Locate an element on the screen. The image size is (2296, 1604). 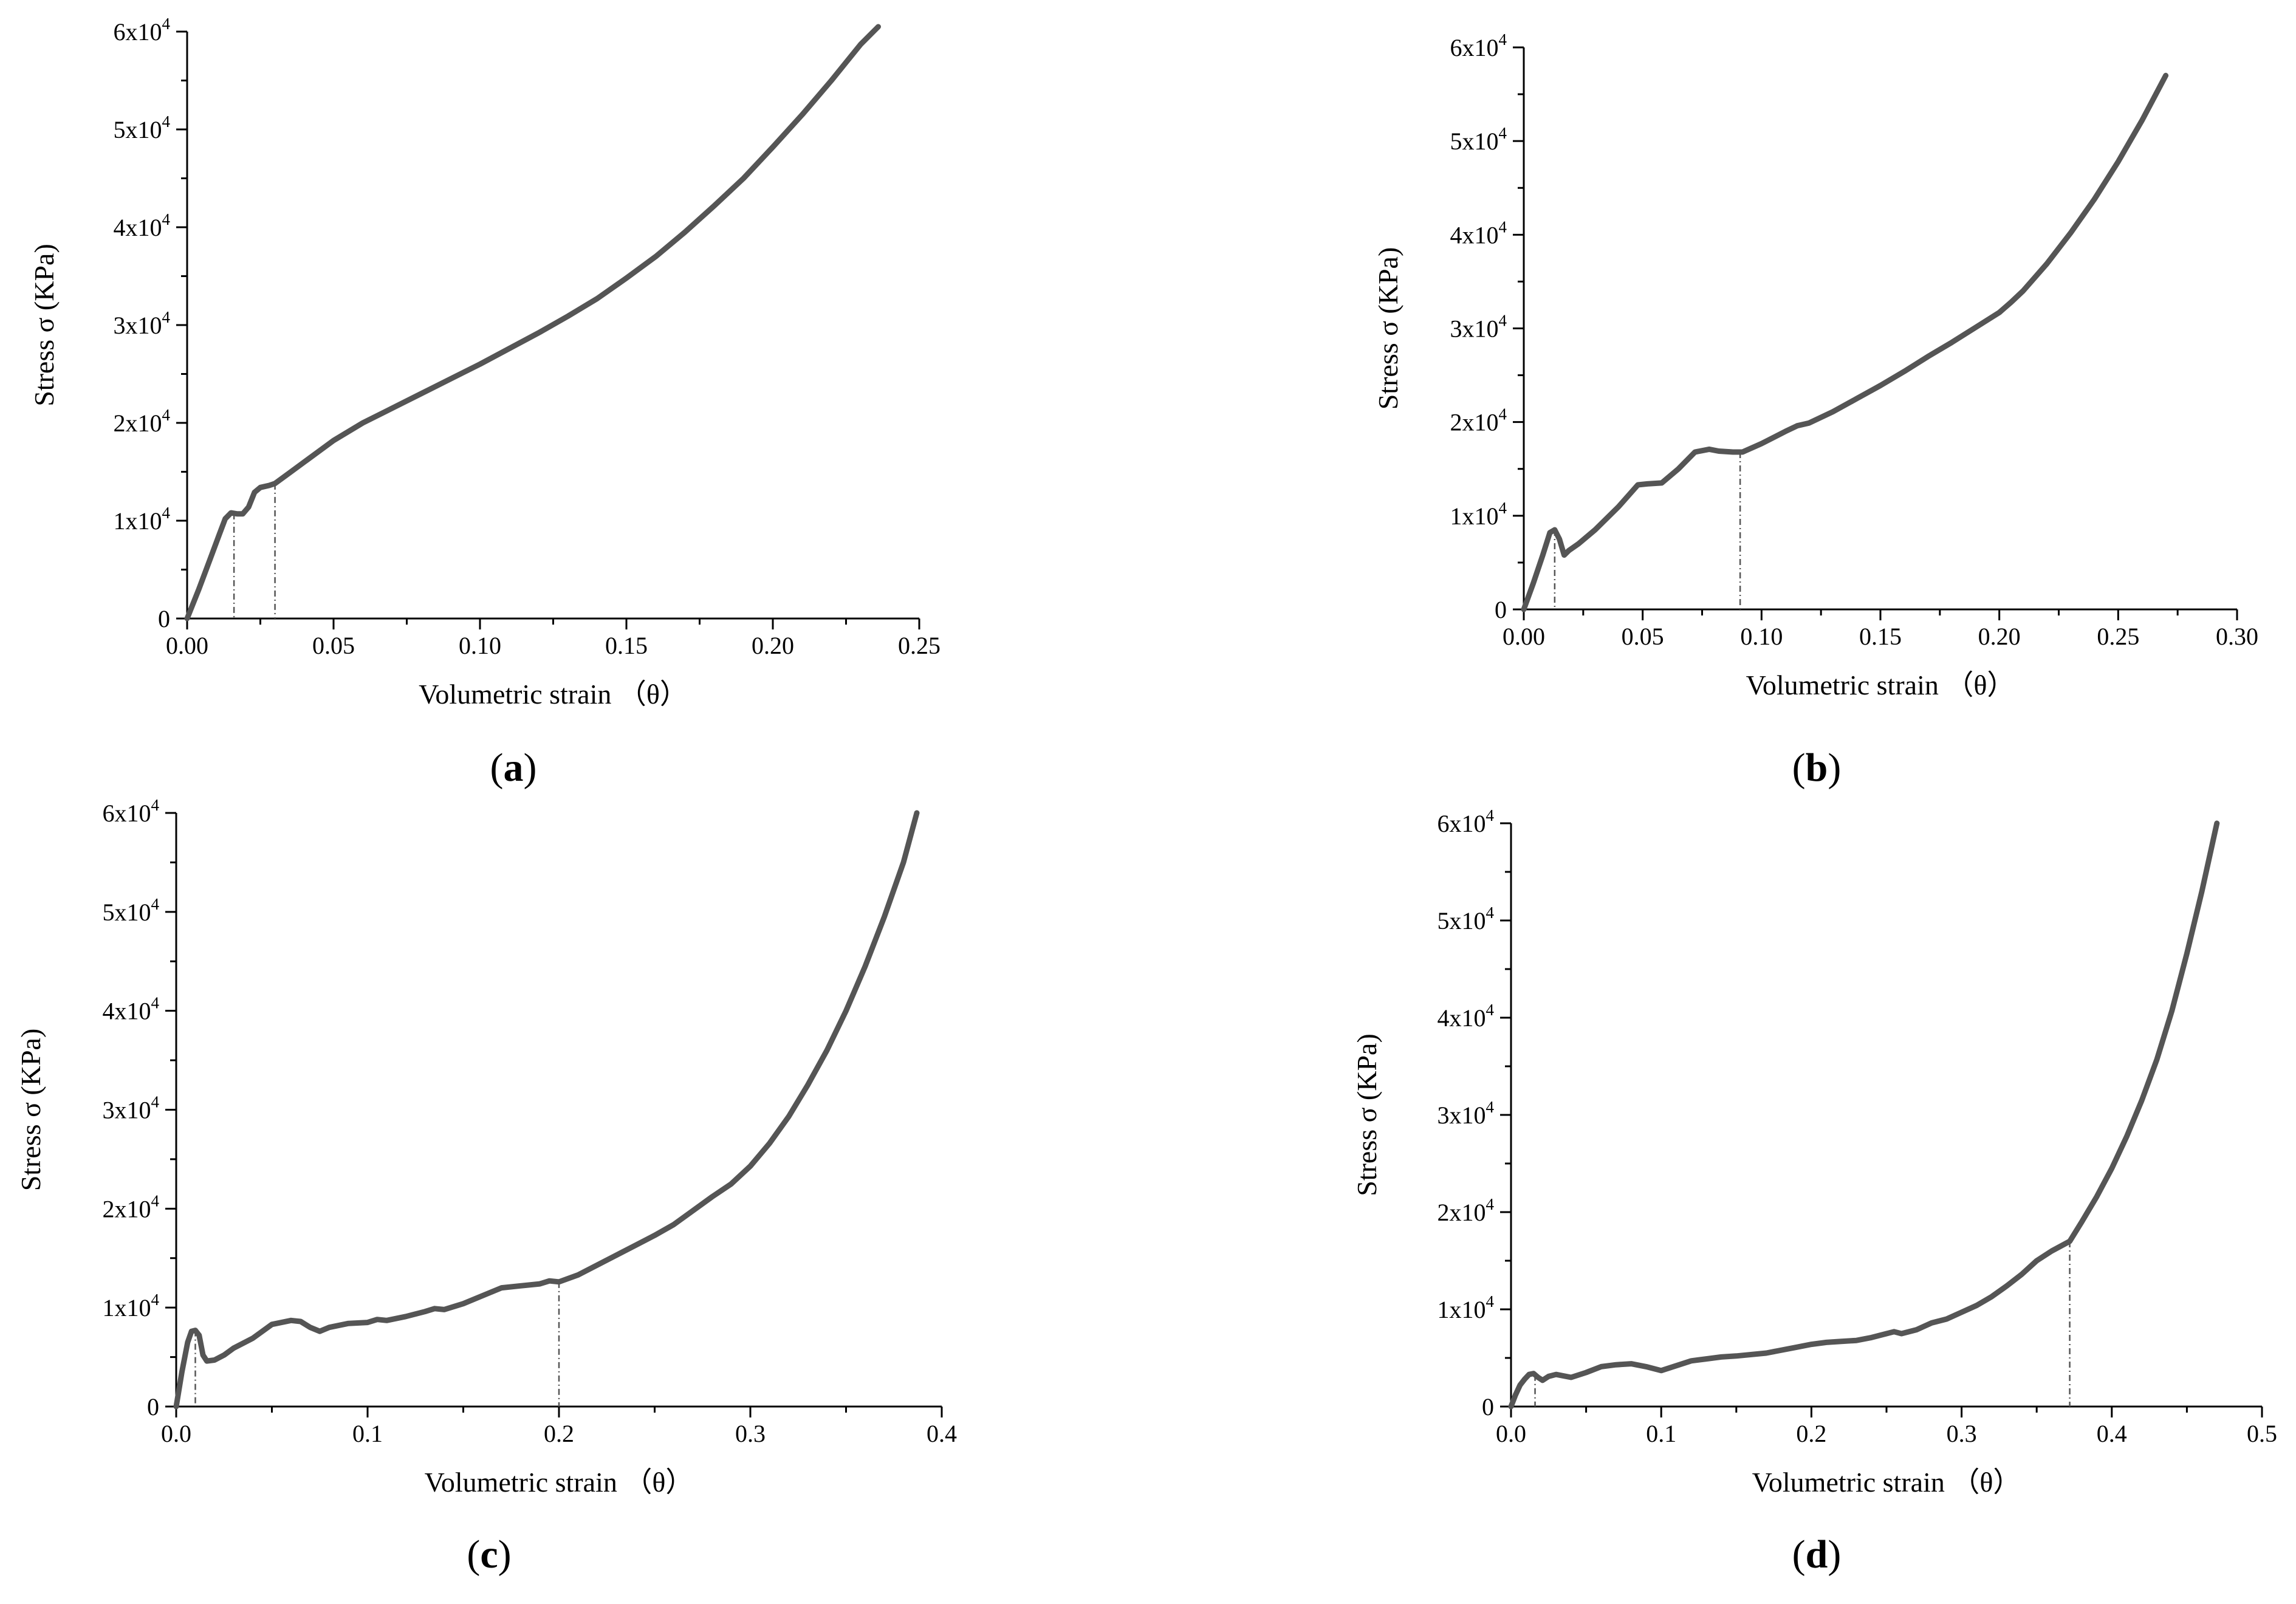
x-tick-label: 0.5 is located at coordinates (2262, 1433).